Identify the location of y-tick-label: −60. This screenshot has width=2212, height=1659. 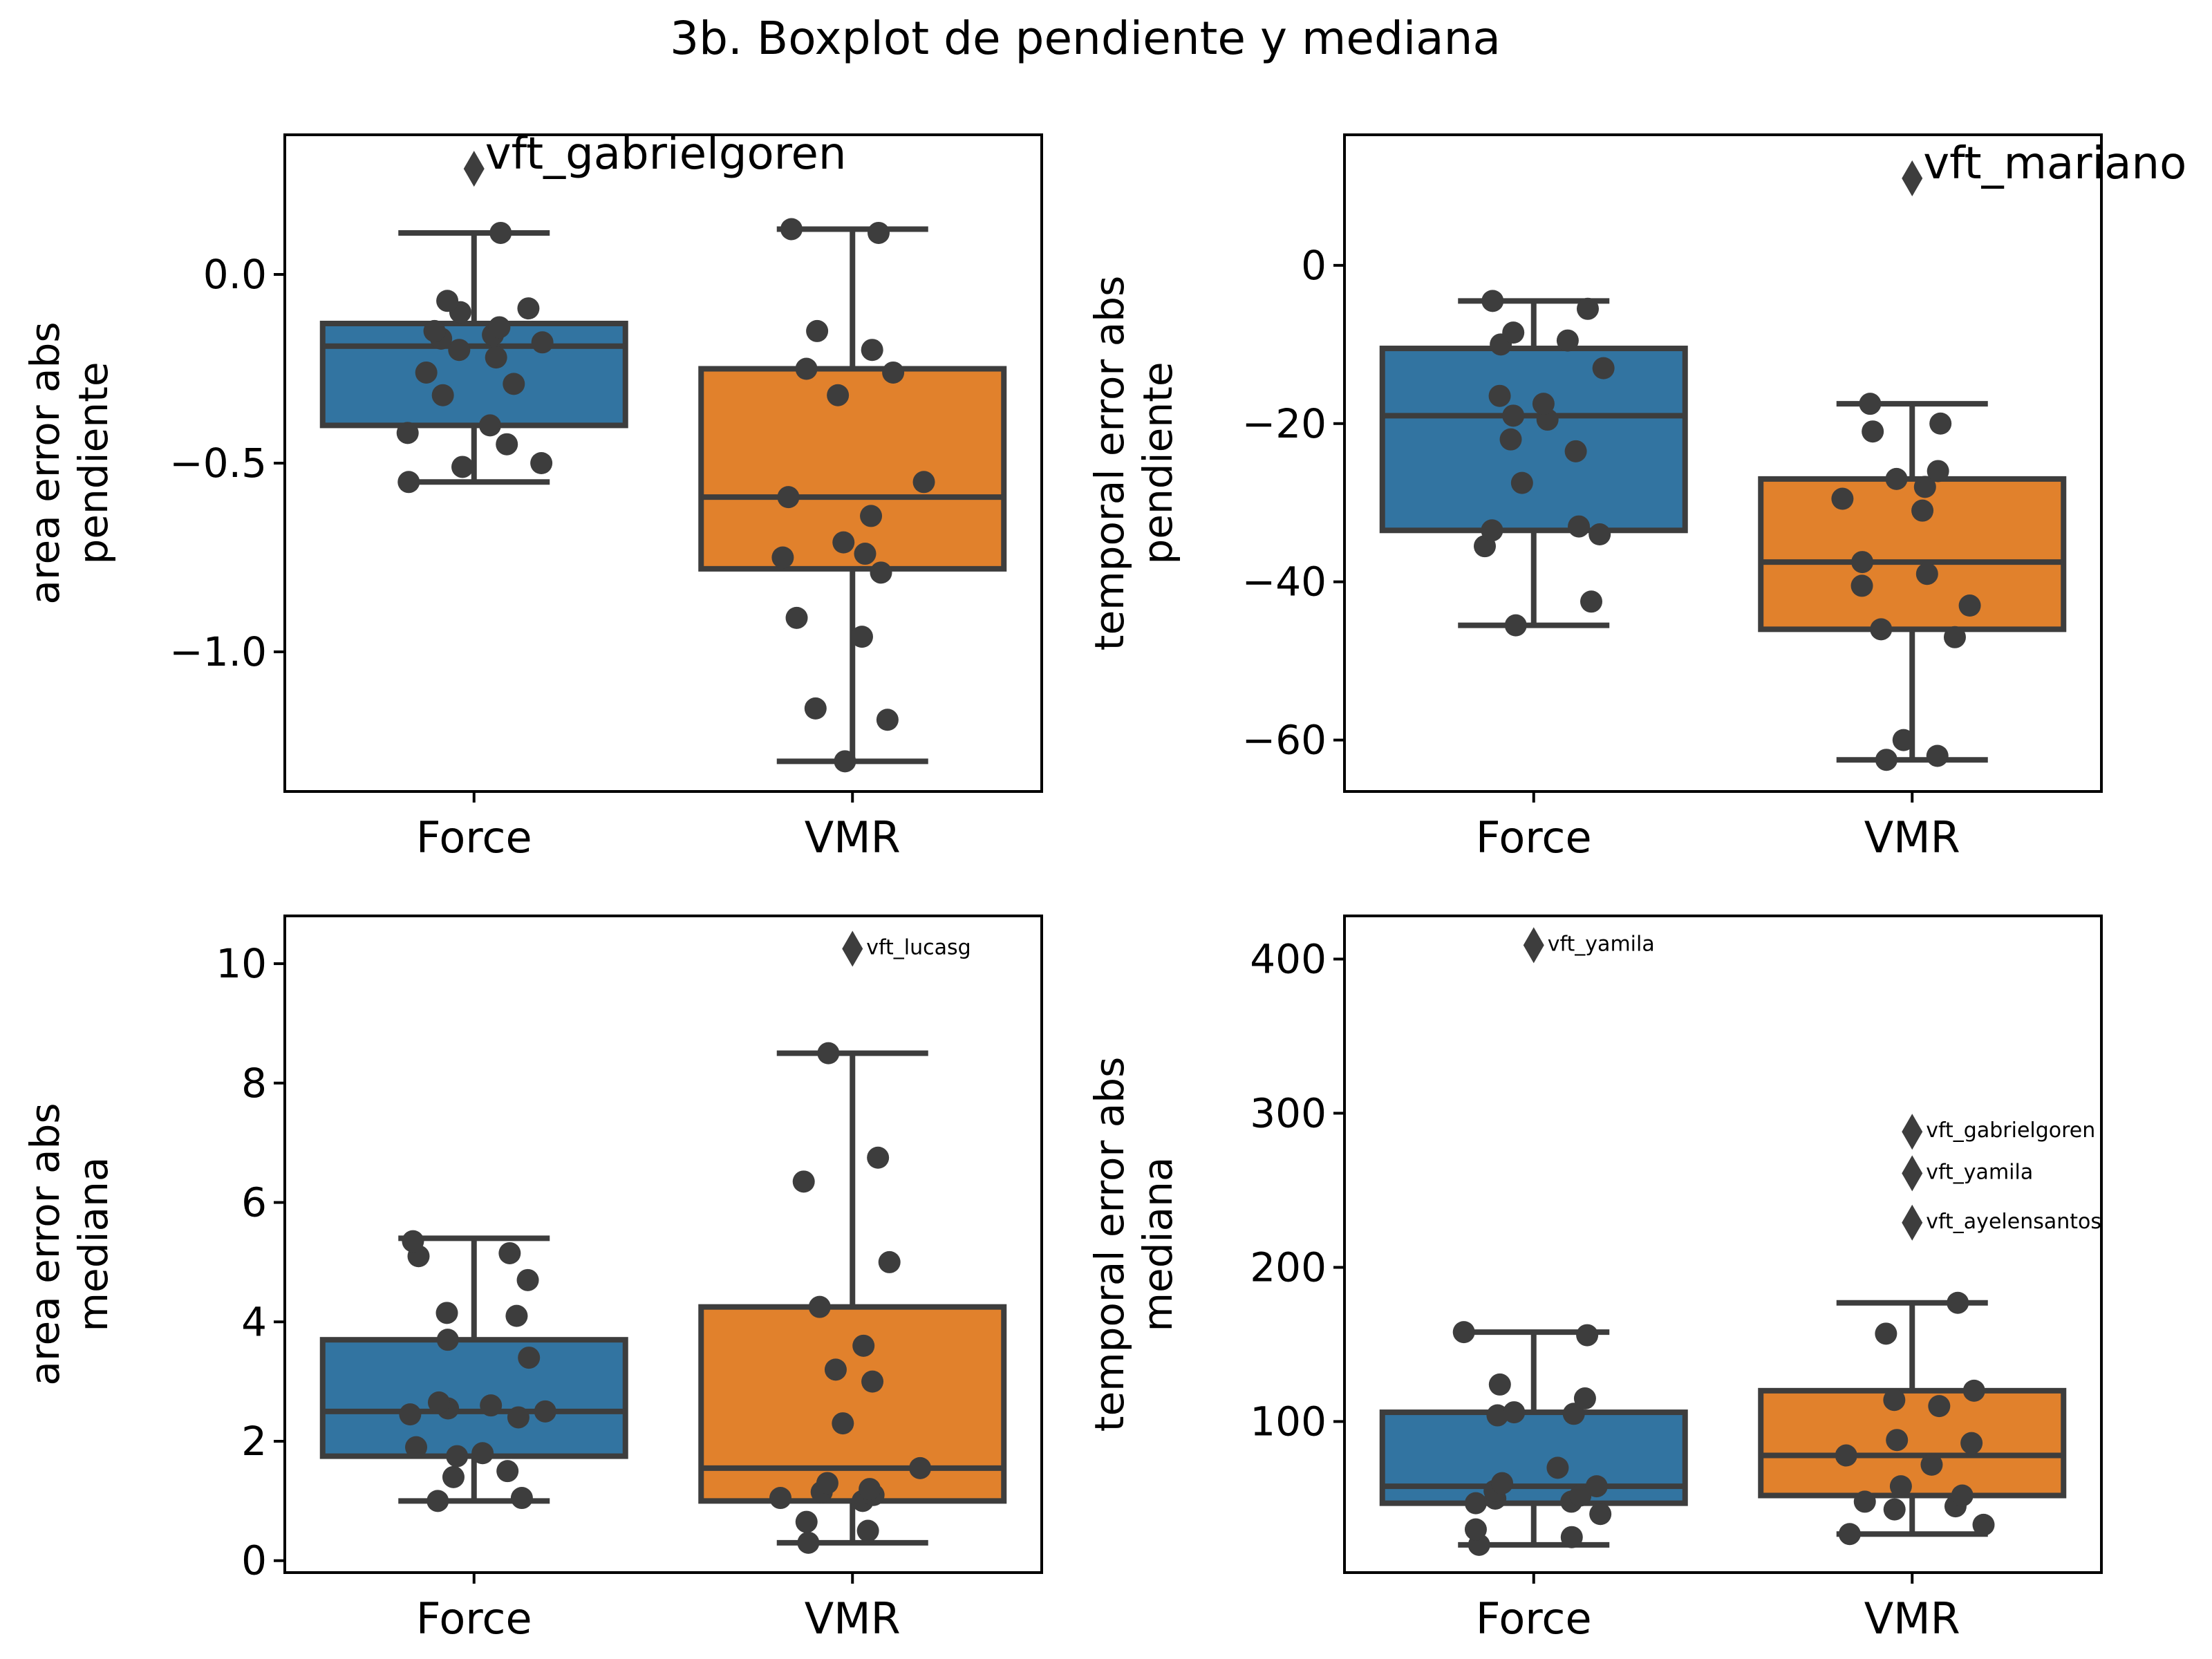
(1284, 740).